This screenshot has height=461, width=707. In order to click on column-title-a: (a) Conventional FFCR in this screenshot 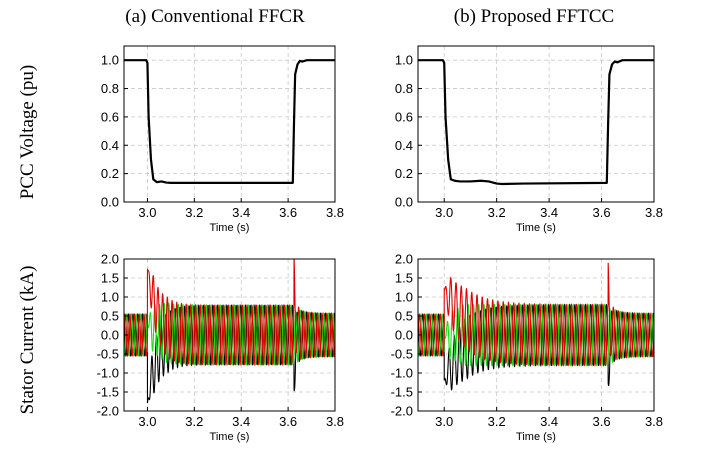, I will do `click(215, 16)`.